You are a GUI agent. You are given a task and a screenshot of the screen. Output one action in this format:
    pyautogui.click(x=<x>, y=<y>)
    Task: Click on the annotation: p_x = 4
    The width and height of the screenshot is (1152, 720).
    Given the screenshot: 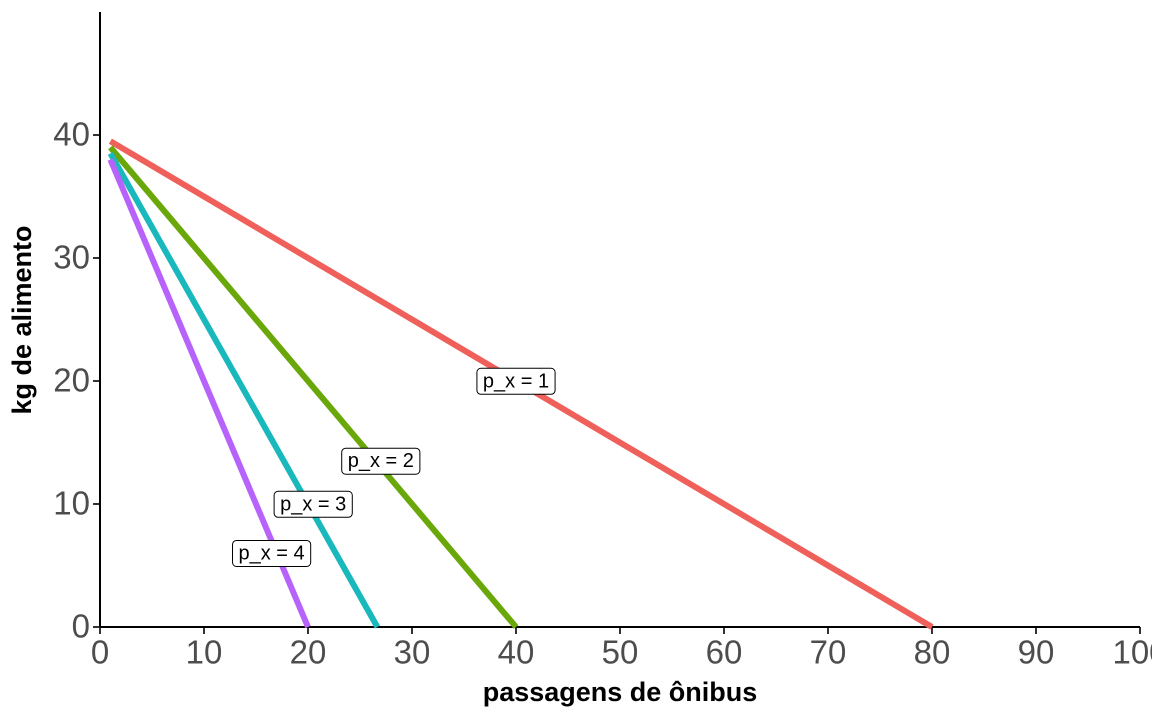 What is the action you would take?
    pyautogui.click(x=272, y=553)
    